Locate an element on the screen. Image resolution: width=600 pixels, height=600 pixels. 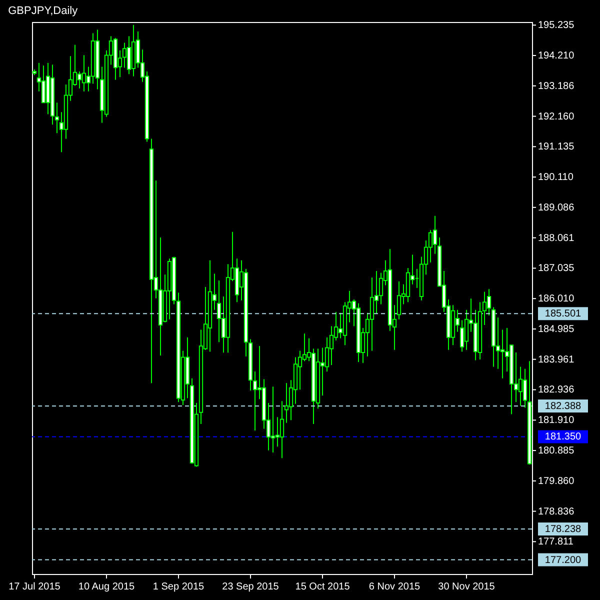
y-tick-label: 195.235 is located at coordinates (556, 26).